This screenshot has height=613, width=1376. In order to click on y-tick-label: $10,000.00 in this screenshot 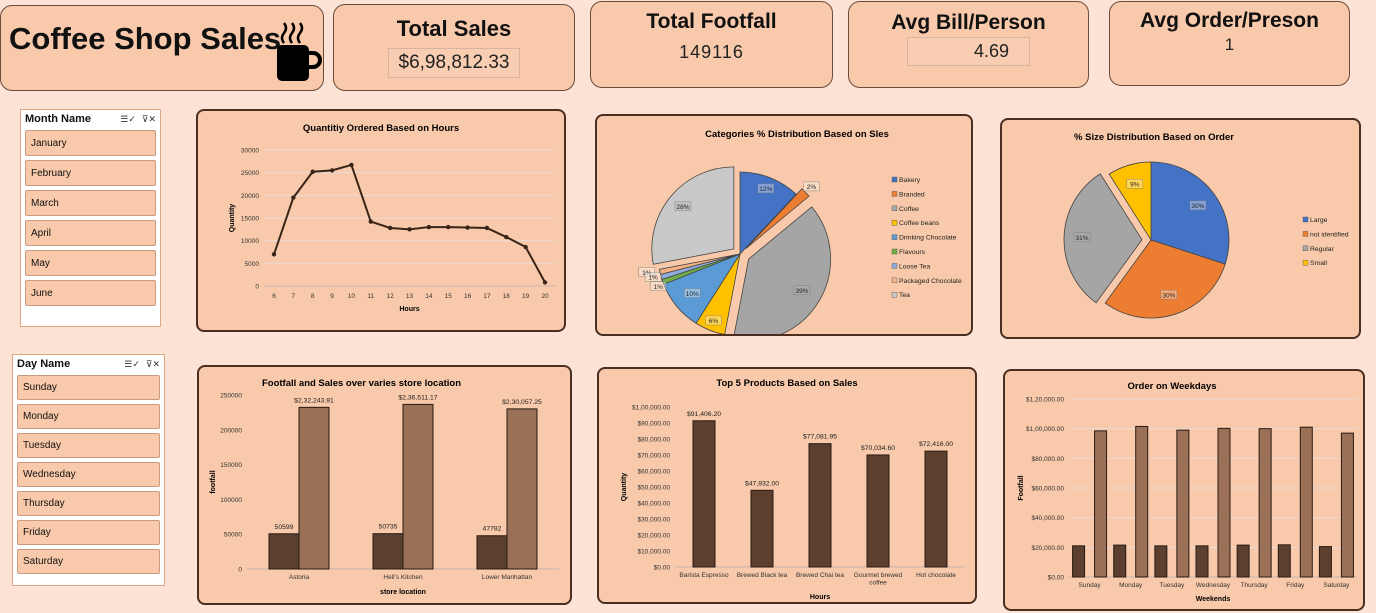, I will do `click(653, 552)`.